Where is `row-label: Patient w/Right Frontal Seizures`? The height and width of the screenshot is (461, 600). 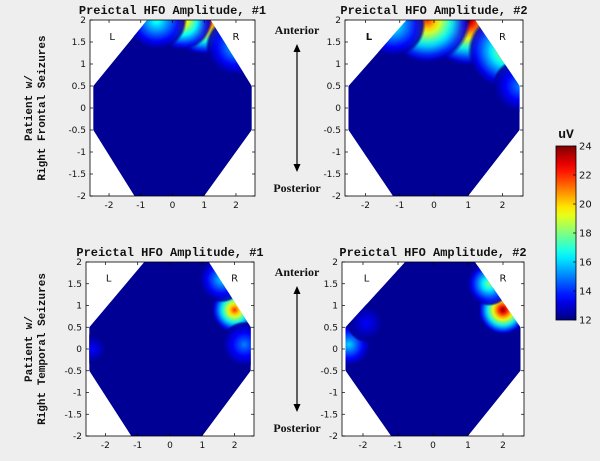
row-label: Patient w/Right Frontal Seizures is located at coordinates (36, 107).